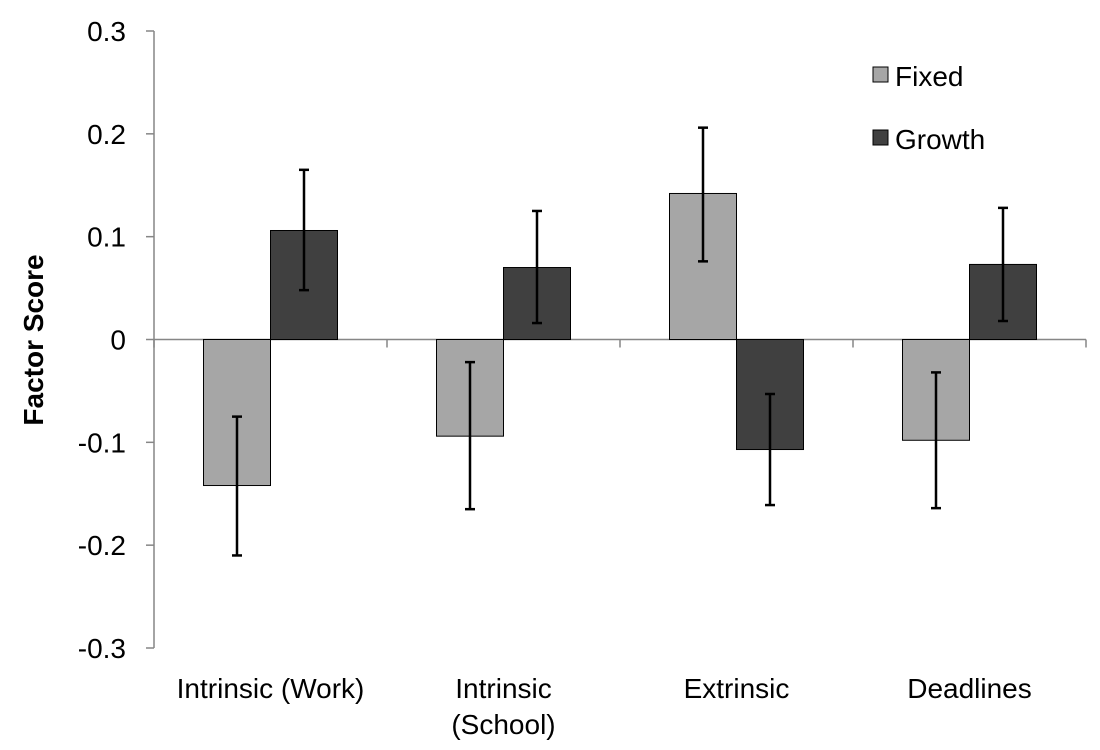 The width and height of the screenshot is (1100, 750). Describe the element at coordinates (880, 74) in the screenshot. I see `legend-swatch-fixed` at that location.